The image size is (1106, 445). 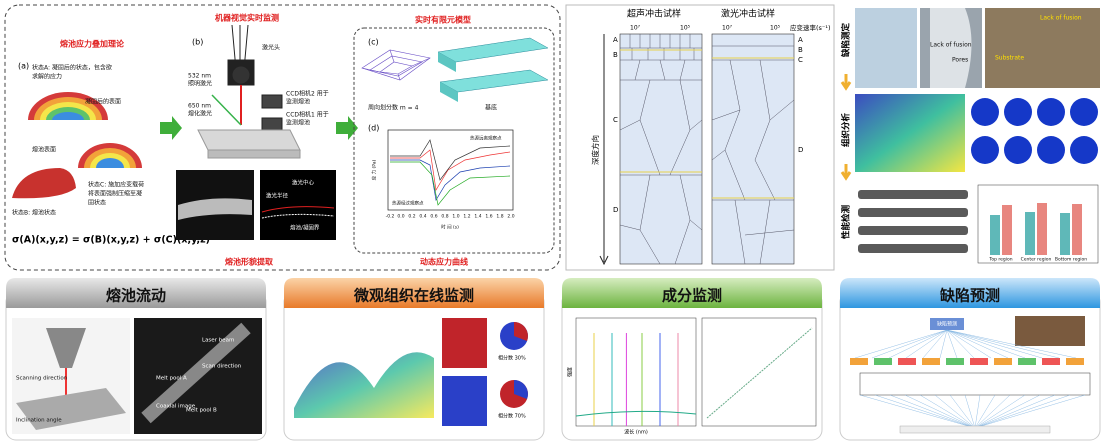 I want to click on axis-label: 强度, so click(x=570, y=372).